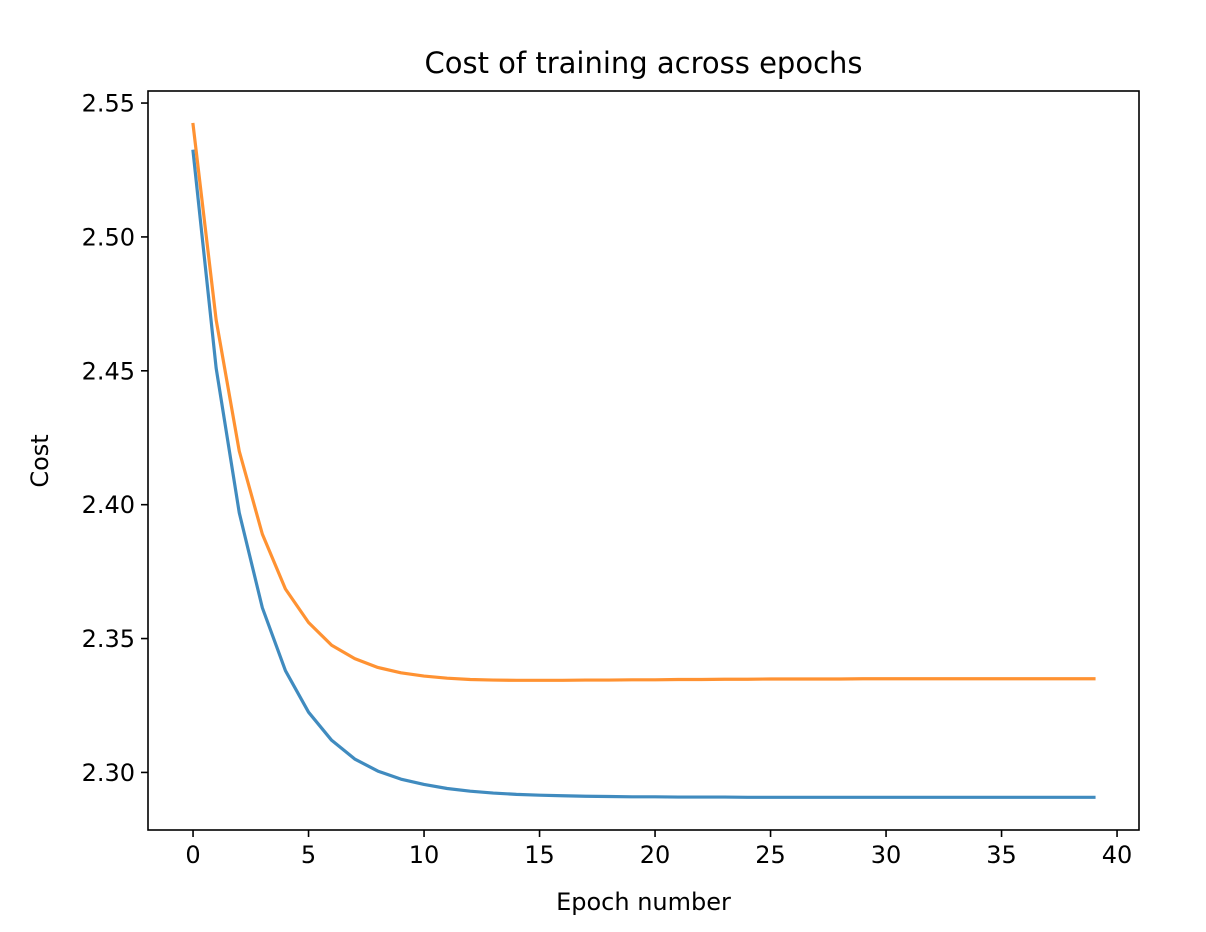 The image size is (1206, 932). What do you see at coordinates (115, 438) in the screenshot?
I see `y-axis-ticks: 2.30 2.35 2.40 2.45 2.50 2.55` at bounding box center [115, 438].